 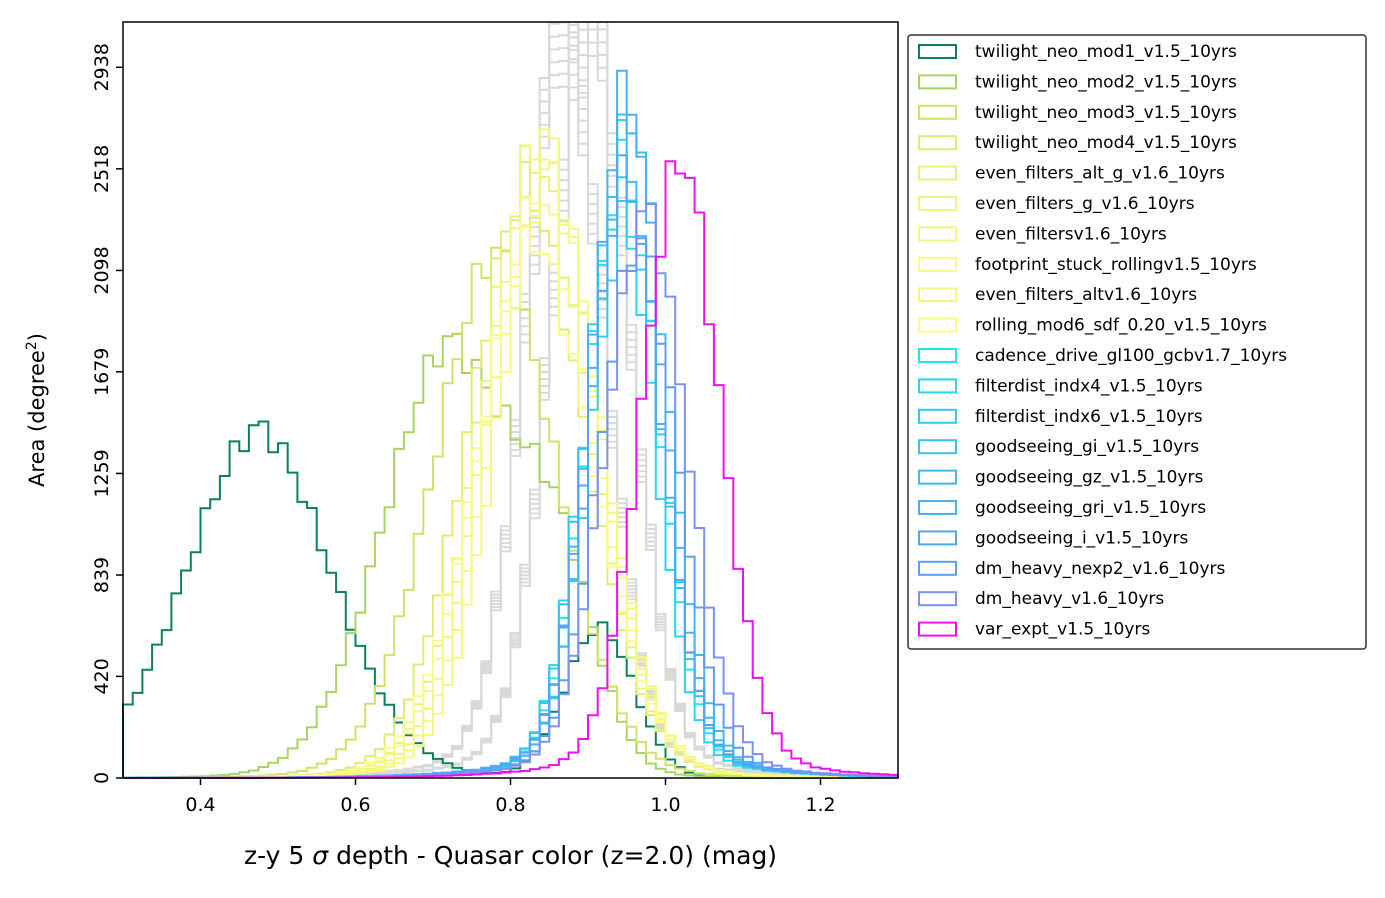 I want to click on y-axis-ticks: 0 420 839 1259 1679 2098 2518 2938, so click(x=107, y=413).